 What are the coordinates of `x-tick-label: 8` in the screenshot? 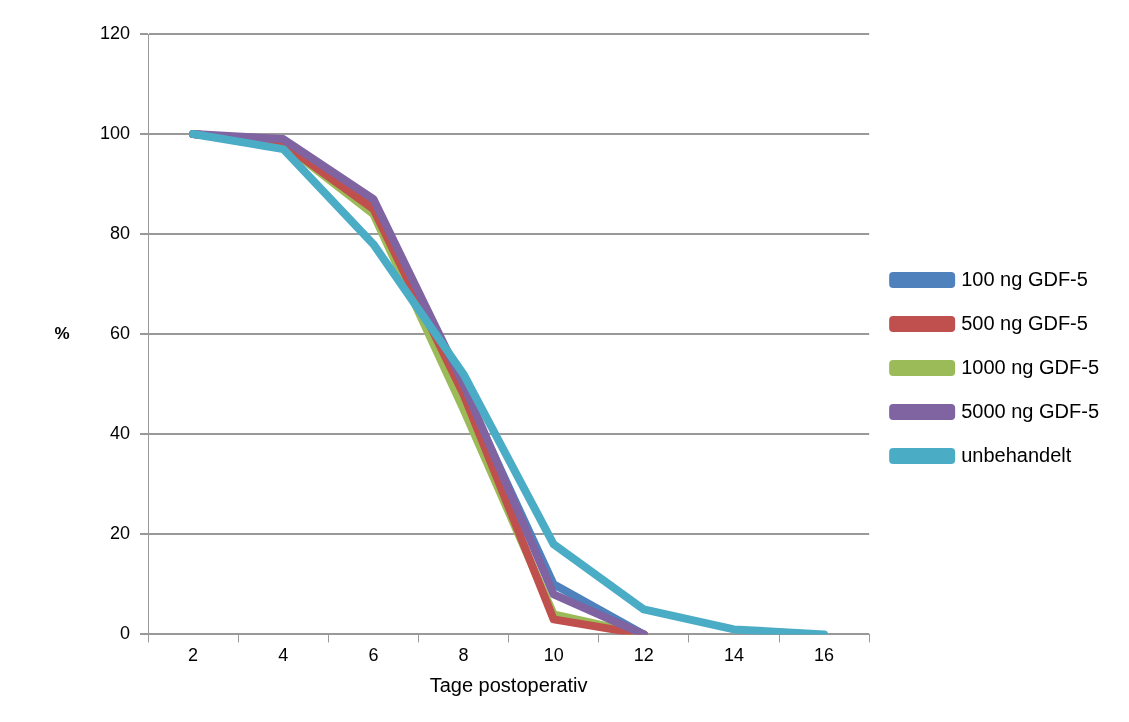 It's located at (463, 655).